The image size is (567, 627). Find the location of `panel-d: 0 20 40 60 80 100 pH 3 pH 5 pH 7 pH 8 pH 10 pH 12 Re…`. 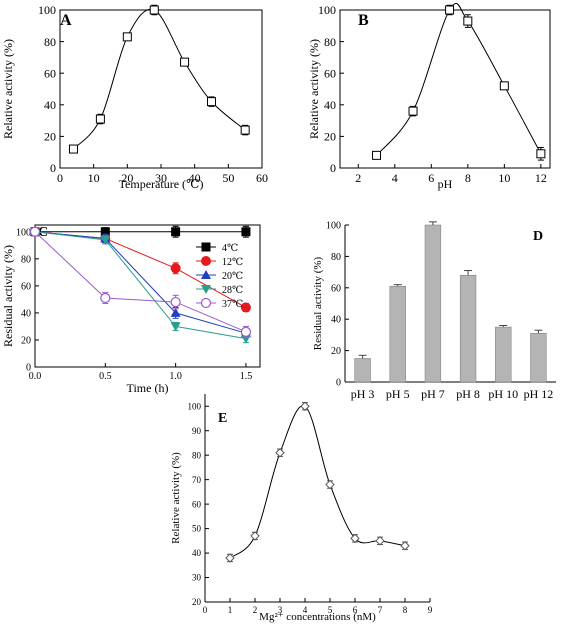

panel-d: 0 20 40 60 80 100 pH 3 pH 5 pH 7 pH 8 pH 10 pH 12 Re… is located at coordinates (434, 311).